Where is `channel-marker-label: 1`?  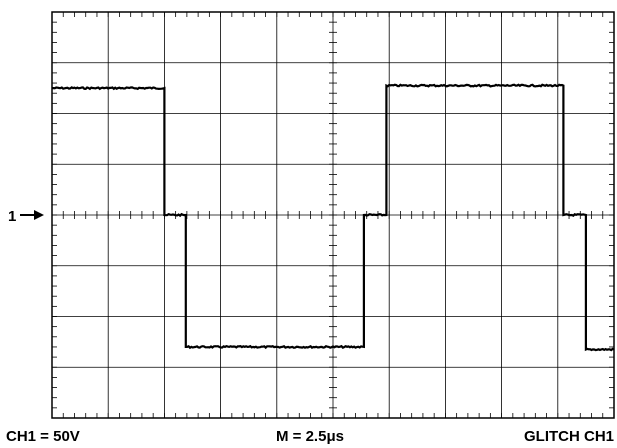
channel-marker-label: 1 is located at coordinates (12, 216).